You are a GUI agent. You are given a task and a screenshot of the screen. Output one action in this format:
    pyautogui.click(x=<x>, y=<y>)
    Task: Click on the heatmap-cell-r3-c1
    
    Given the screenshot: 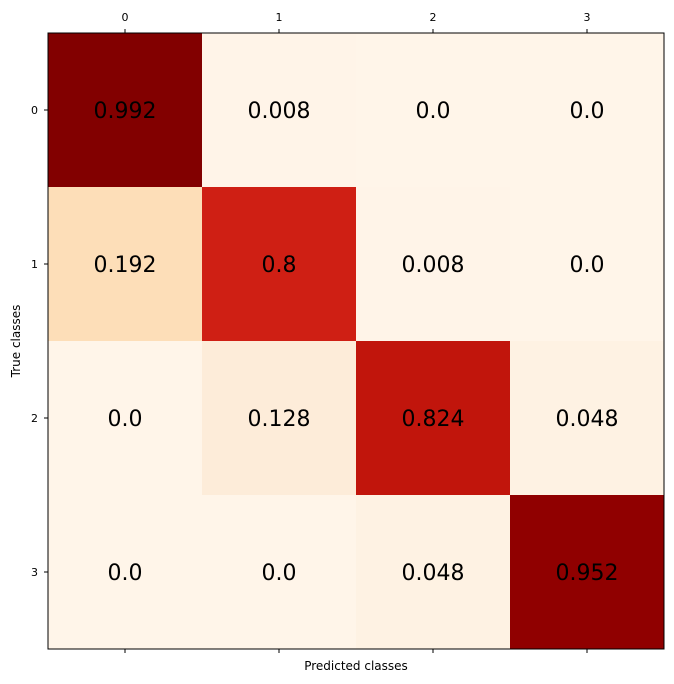 What is the action you would take?
    pyautogui.click(x=279, y=572)
    